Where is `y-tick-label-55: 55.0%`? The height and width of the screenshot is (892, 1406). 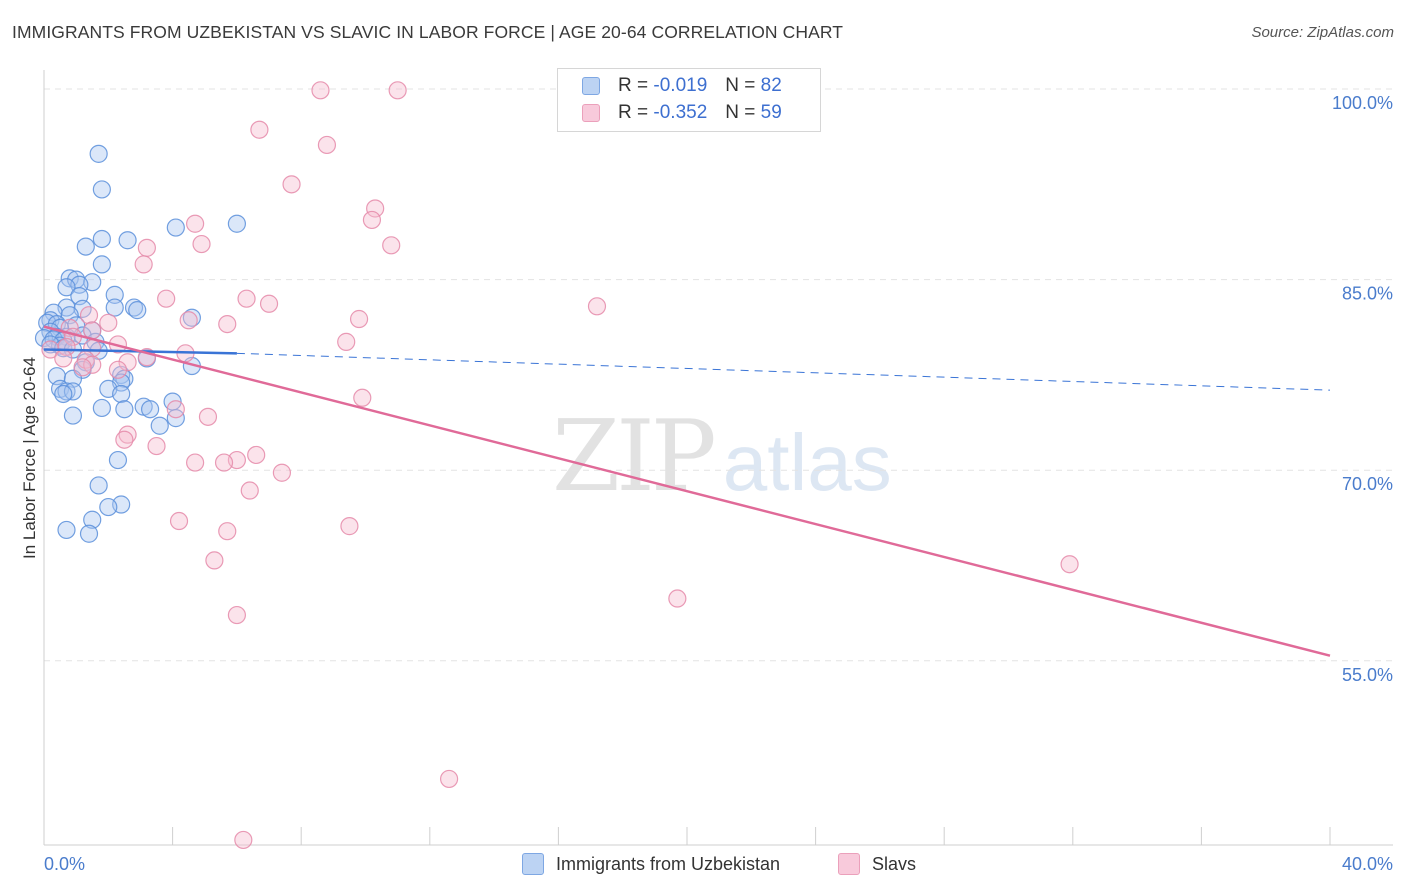
y-tick-label-55: 55.0% is located at coordinates (1367, 675).